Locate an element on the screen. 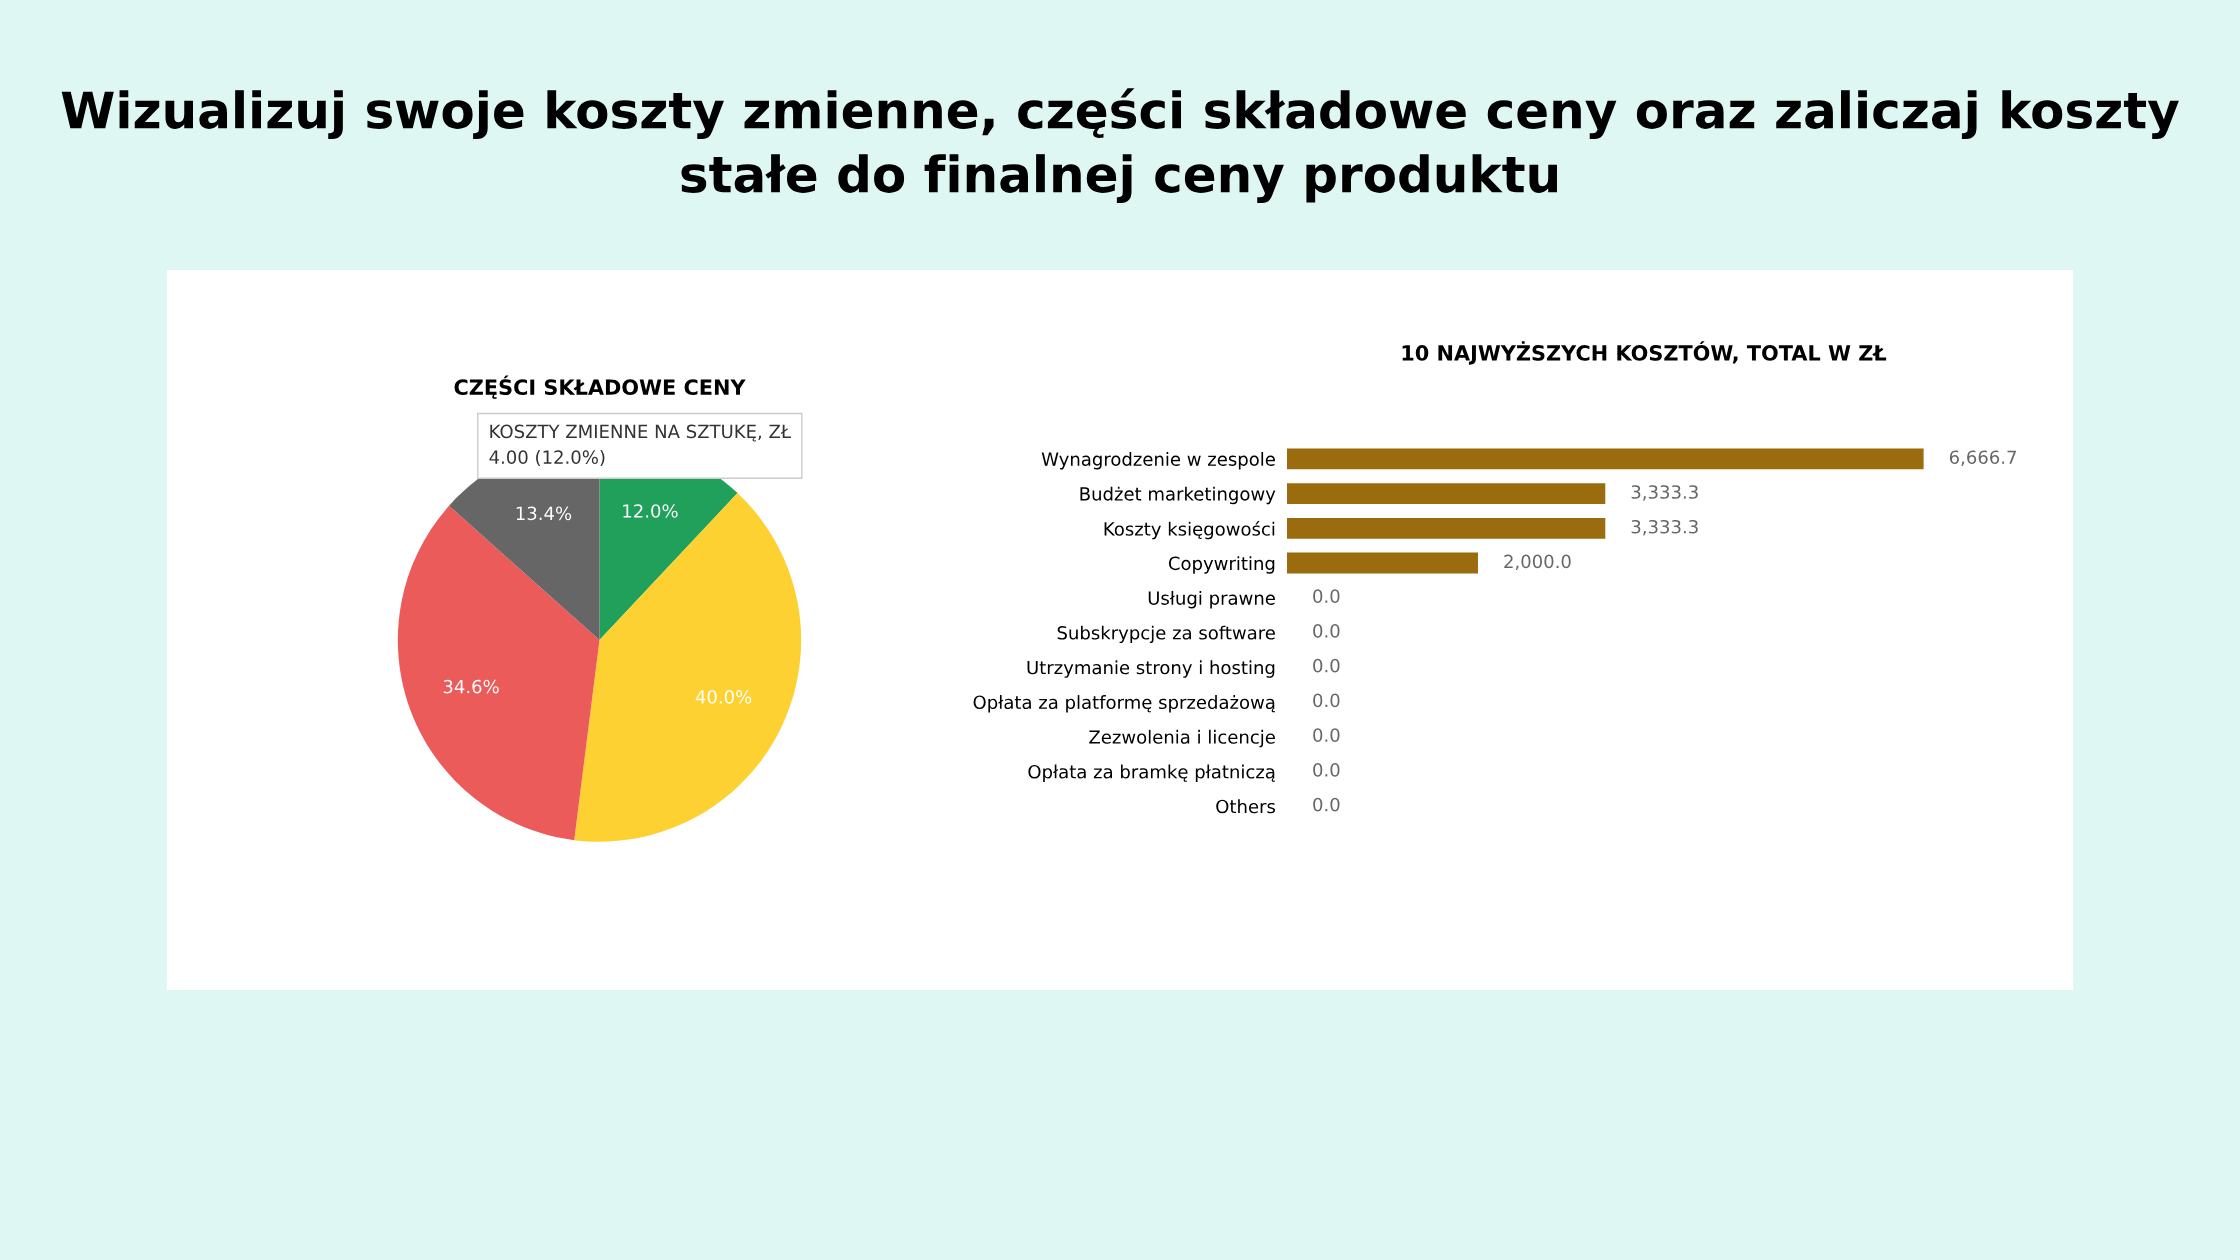 This screenshot has width=2240, height=1260. y-tick-label: Wynagrodzenie w zespole is located at coordinates (1158, 460).